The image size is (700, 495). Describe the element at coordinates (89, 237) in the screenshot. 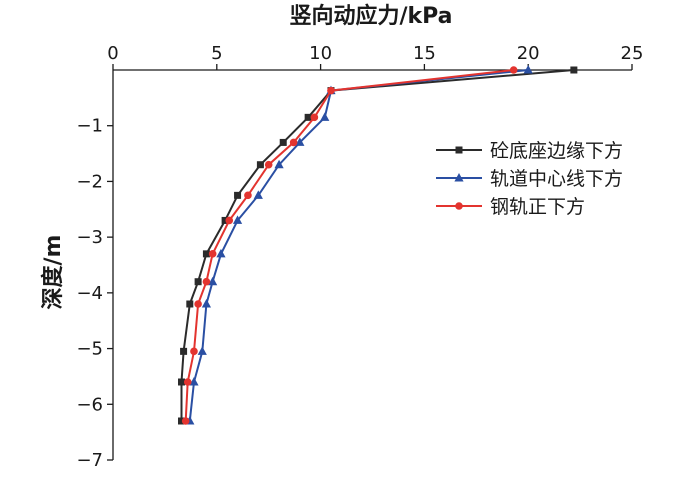

I see `y-tick-label: −3` at that location.